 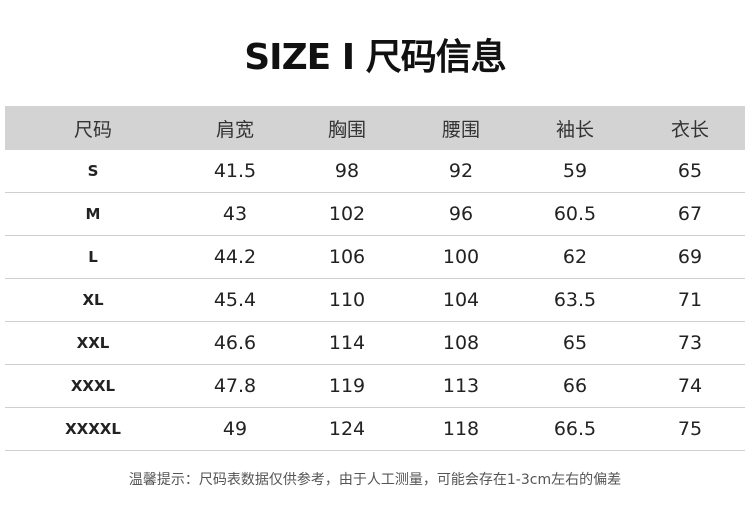 What do you see at coordinates (461, 129) in the screenshot?
I see `header-waist: 腰围` at bounding box center [461, 129].